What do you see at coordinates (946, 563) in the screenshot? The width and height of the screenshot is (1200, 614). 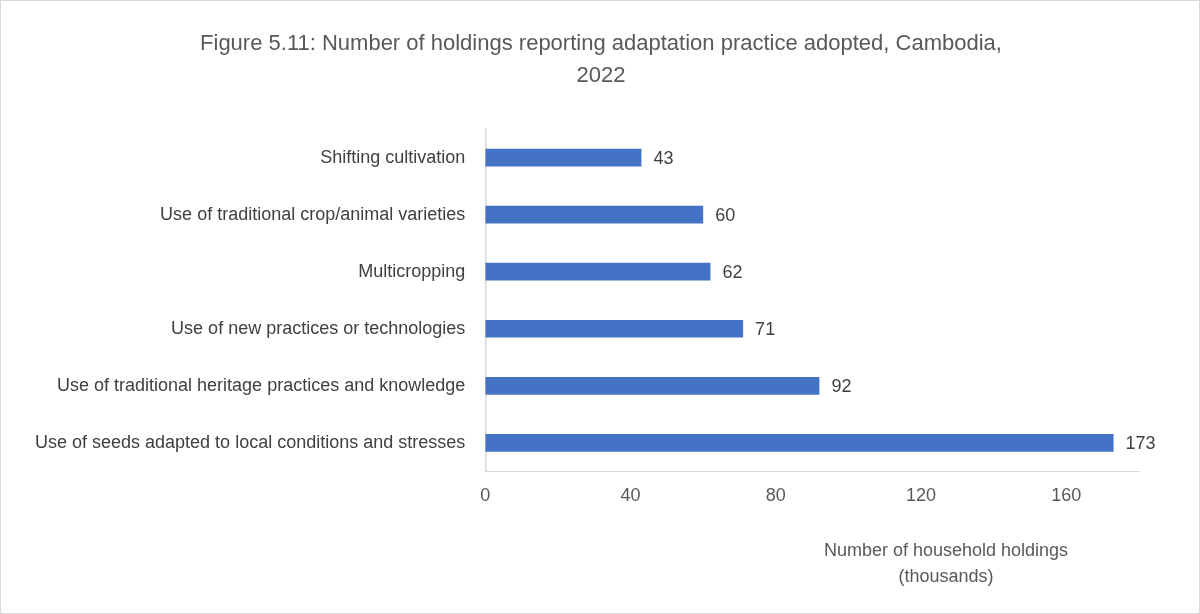 I see `x-axis-title: Number of household holdings (thousands)` at bounding box center [946, 563].